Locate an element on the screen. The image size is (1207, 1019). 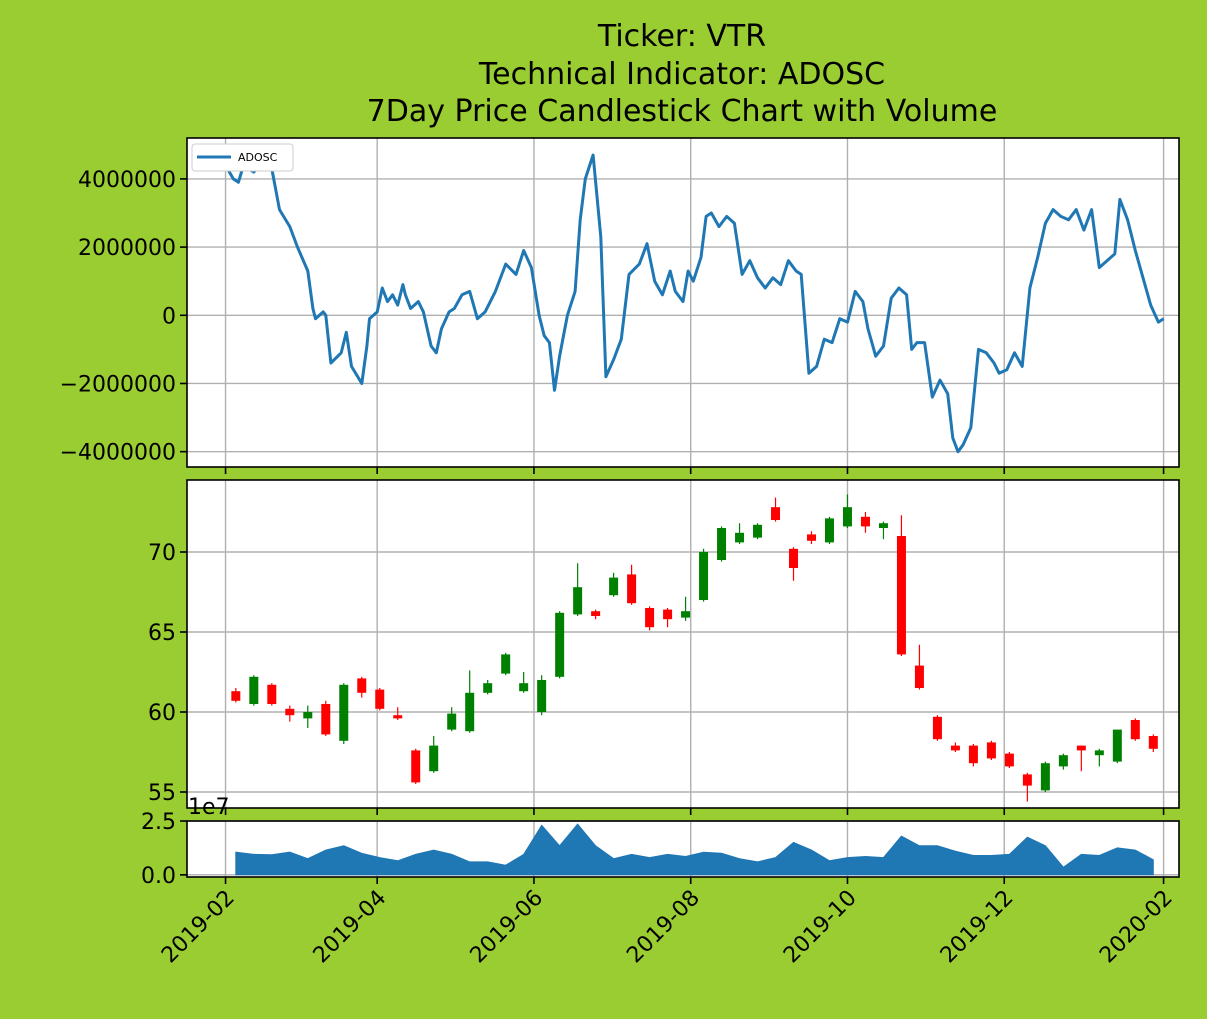
indicator-x-ticks is located at coordinates (694, 470).